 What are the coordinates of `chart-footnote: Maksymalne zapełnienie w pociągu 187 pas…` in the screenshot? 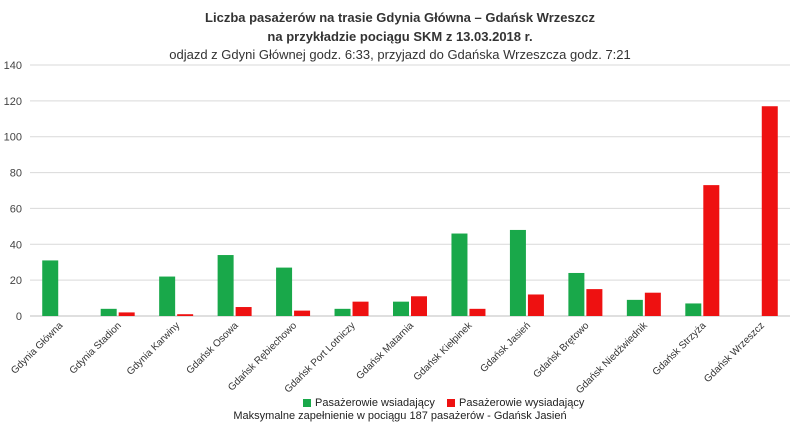 It's located at (400, 416).